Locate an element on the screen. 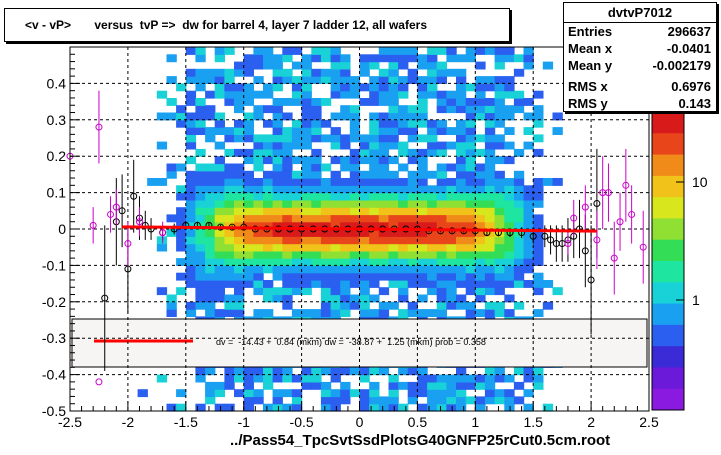  x-tick-label: -1 is located at coordinates (243, 422).